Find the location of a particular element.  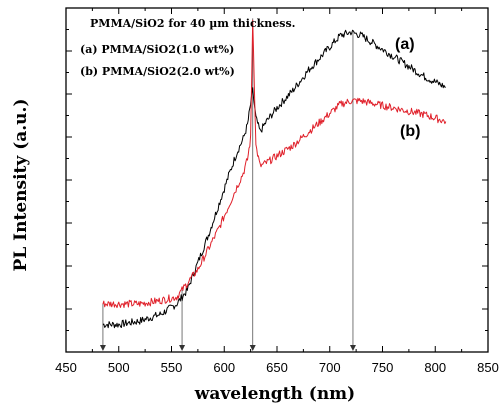

x-axis-label: wavelength (nm) is located at coordinates (274, 394).